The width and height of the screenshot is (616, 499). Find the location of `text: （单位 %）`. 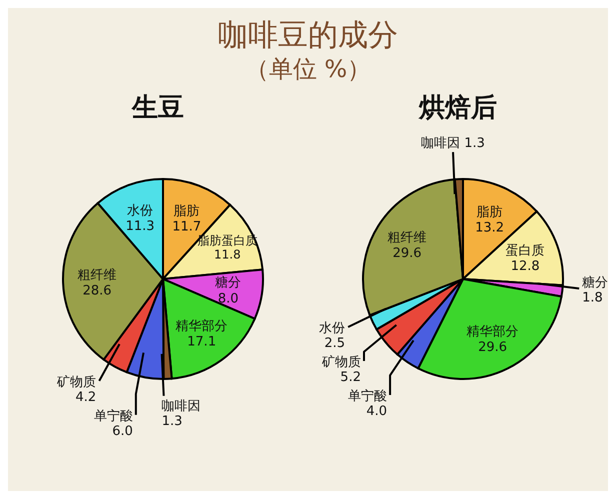

text: （单位 %） is located at coordinates (308, 69).